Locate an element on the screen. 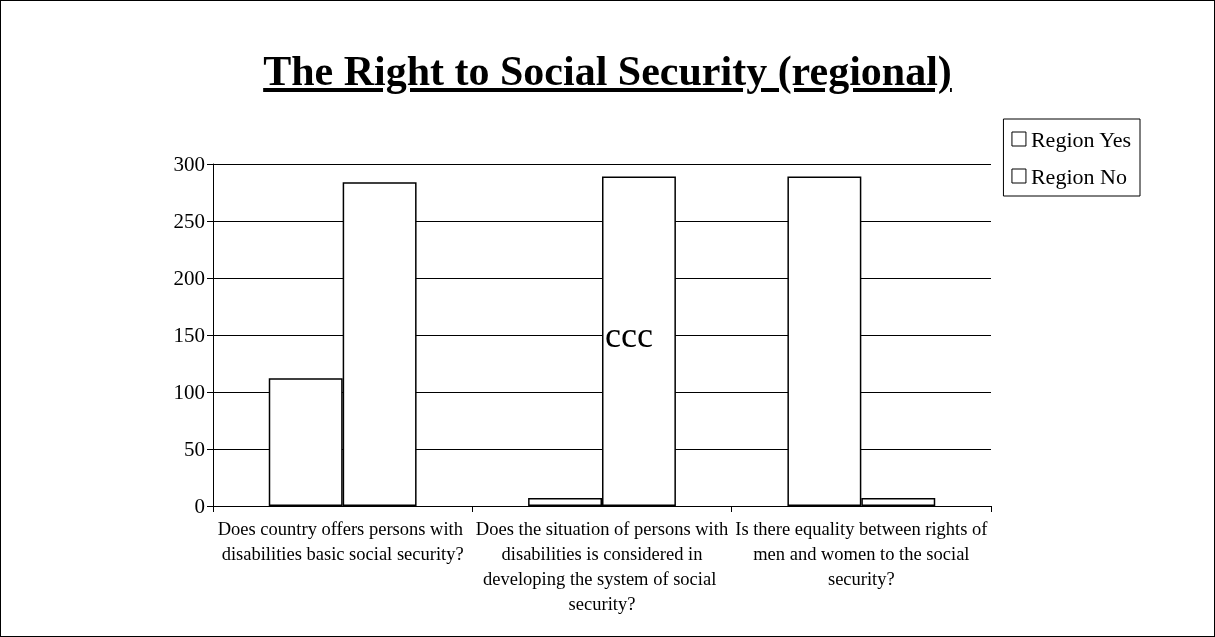  y-tick-label: 50 is located at coordinates (194, 449).